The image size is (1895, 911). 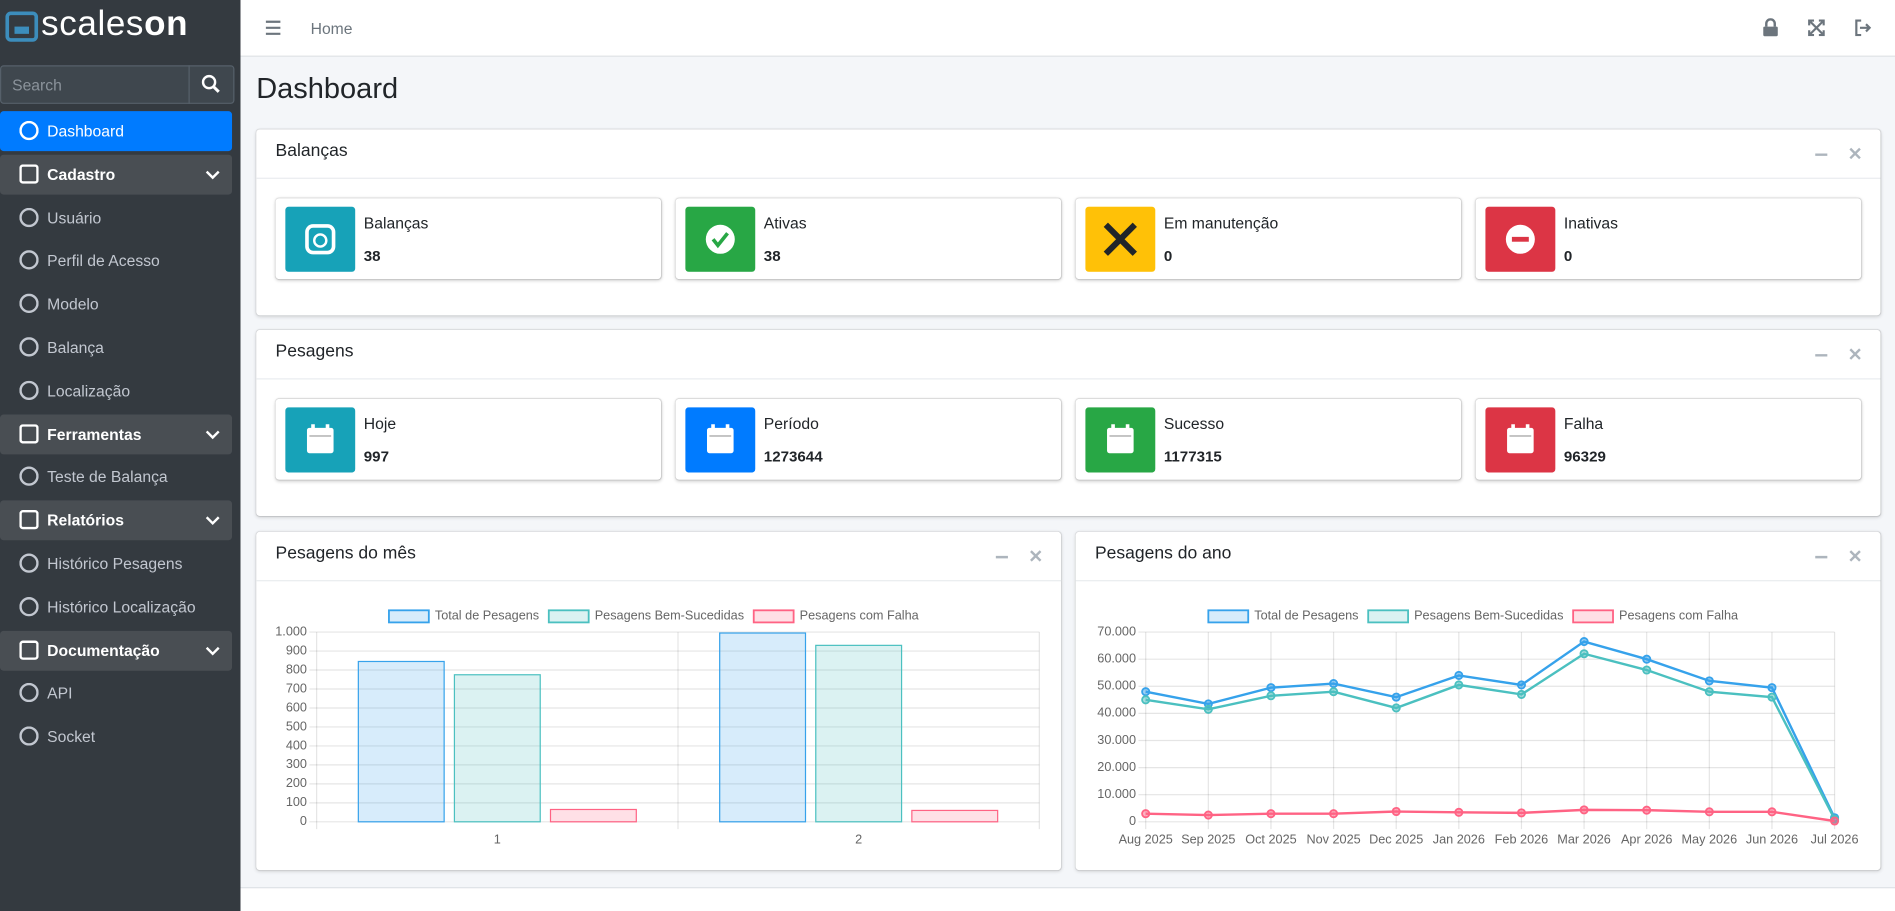 I want to click on brand-prefix: scales, so click(x=93, y=24).